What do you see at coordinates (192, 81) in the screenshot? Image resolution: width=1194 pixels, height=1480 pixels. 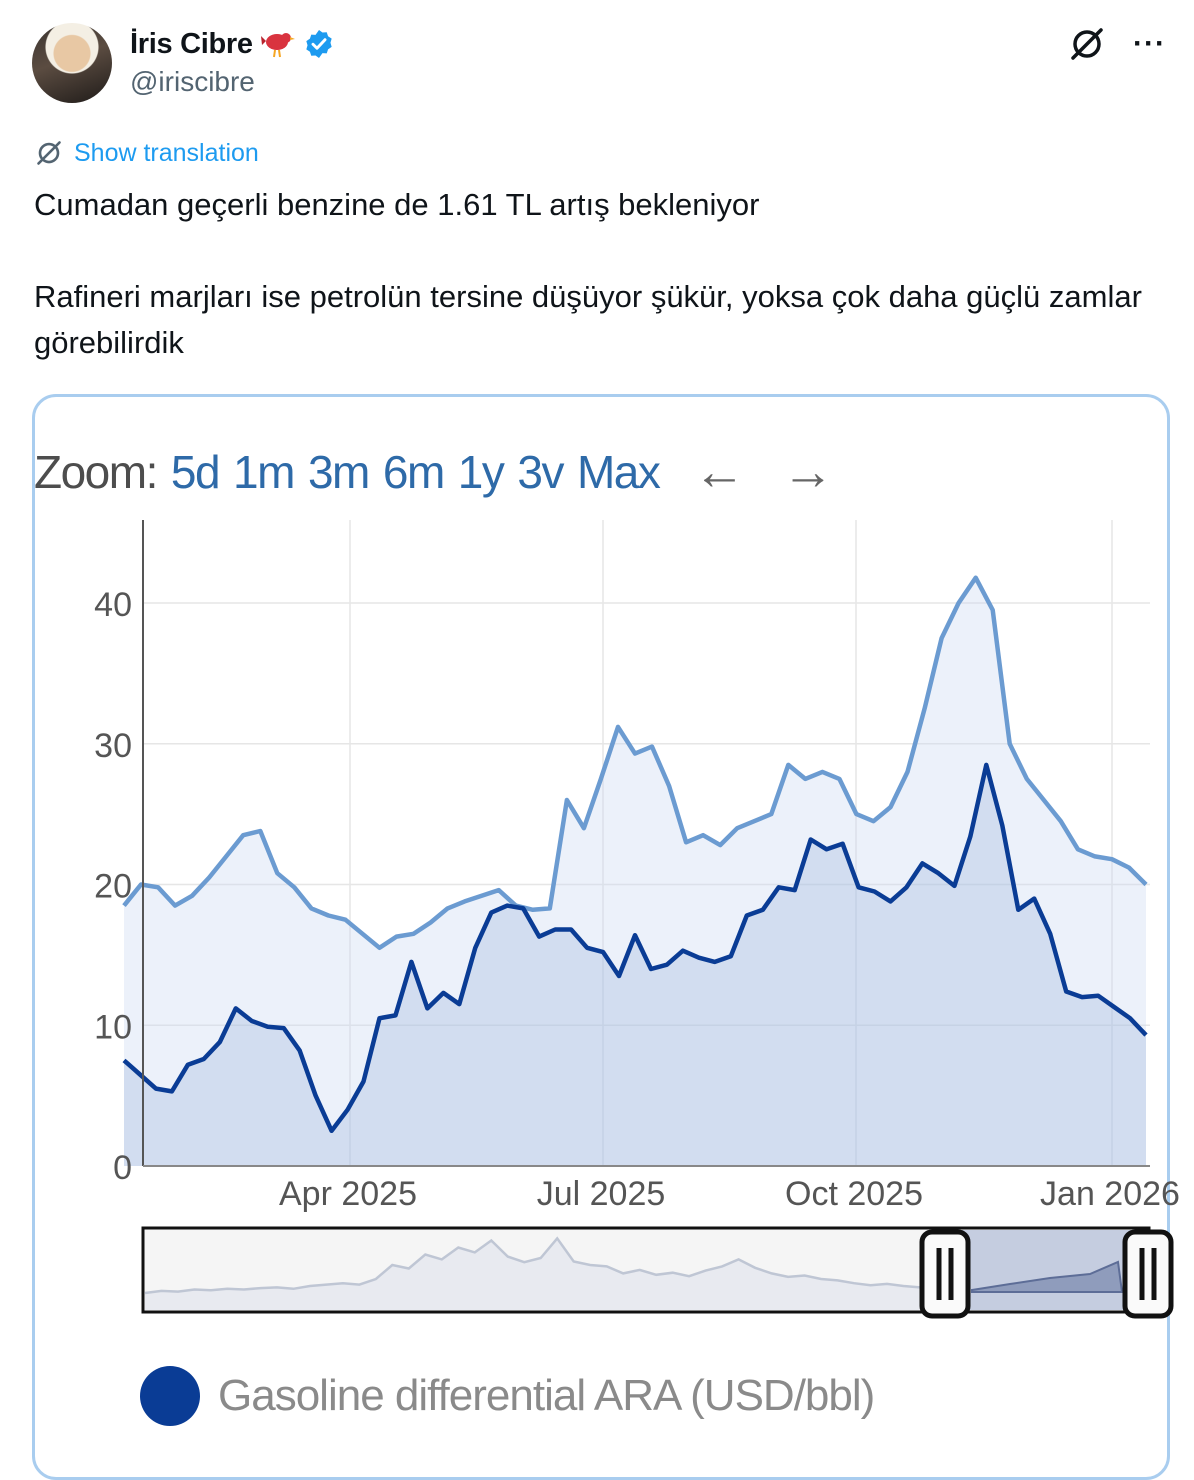 I see `author-handle: @iriscibre` at bounding box center [192, 81].